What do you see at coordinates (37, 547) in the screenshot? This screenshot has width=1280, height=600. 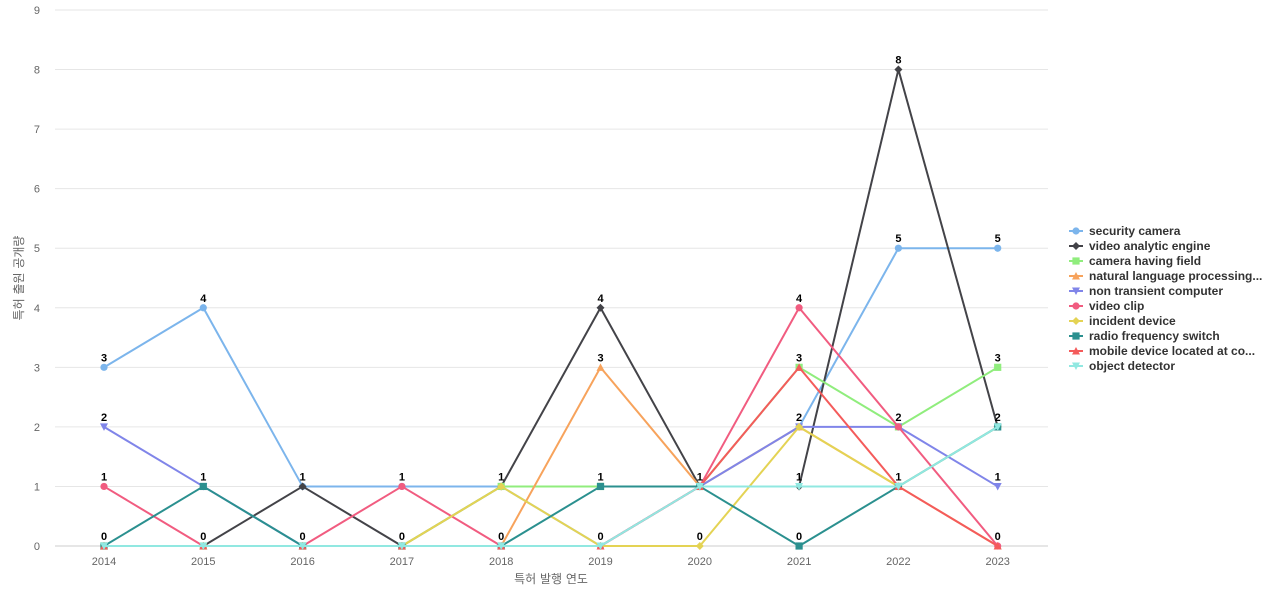 I see `y-tick-label: 0` at bounding box center [37, 547].